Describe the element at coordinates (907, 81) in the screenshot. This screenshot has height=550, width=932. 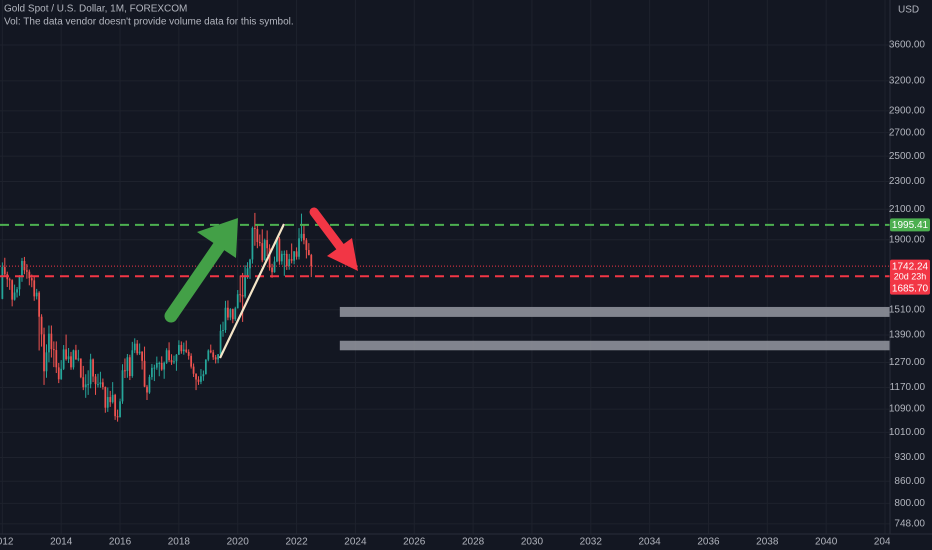
I see `y-tick-label: 3200.00` at that location.